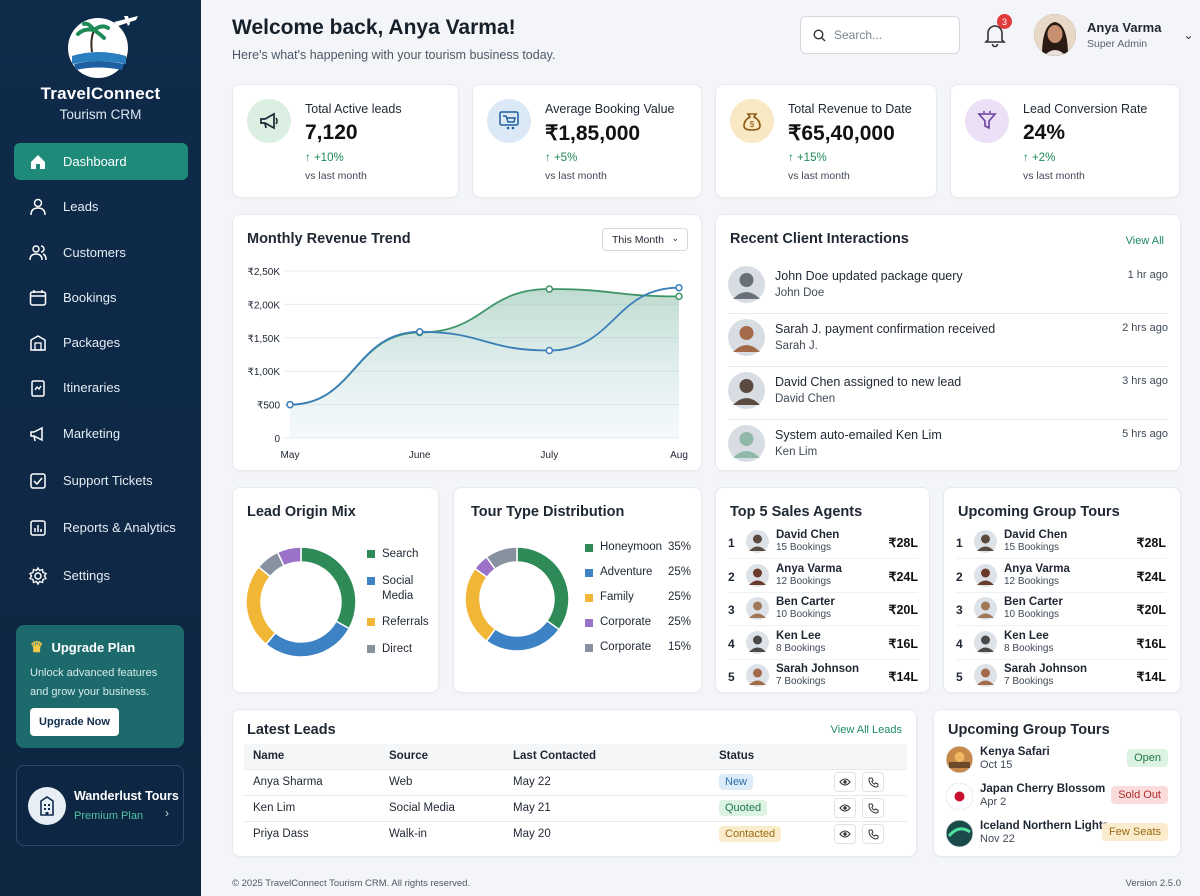 This screenshot has width=1200, height=896. Describe the element at coordinates (74, 722) in the screenshot. I see `upgrade-button: Upgrade Now` at that location.